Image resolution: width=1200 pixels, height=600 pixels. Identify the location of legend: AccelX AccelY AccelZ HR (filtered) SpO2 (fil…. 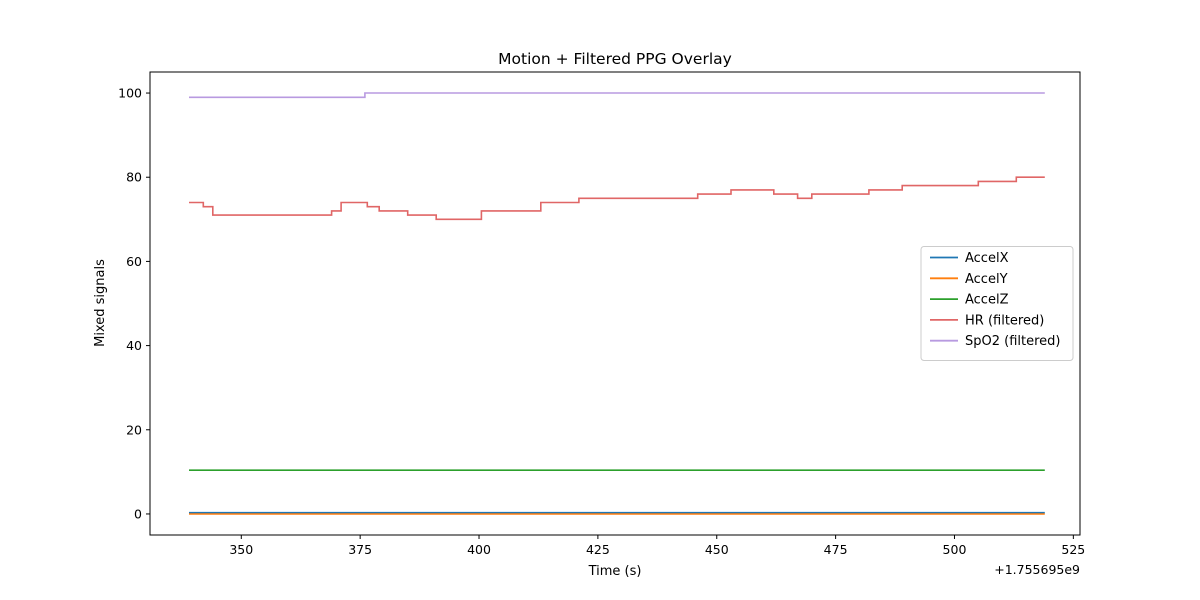
(997, 303).